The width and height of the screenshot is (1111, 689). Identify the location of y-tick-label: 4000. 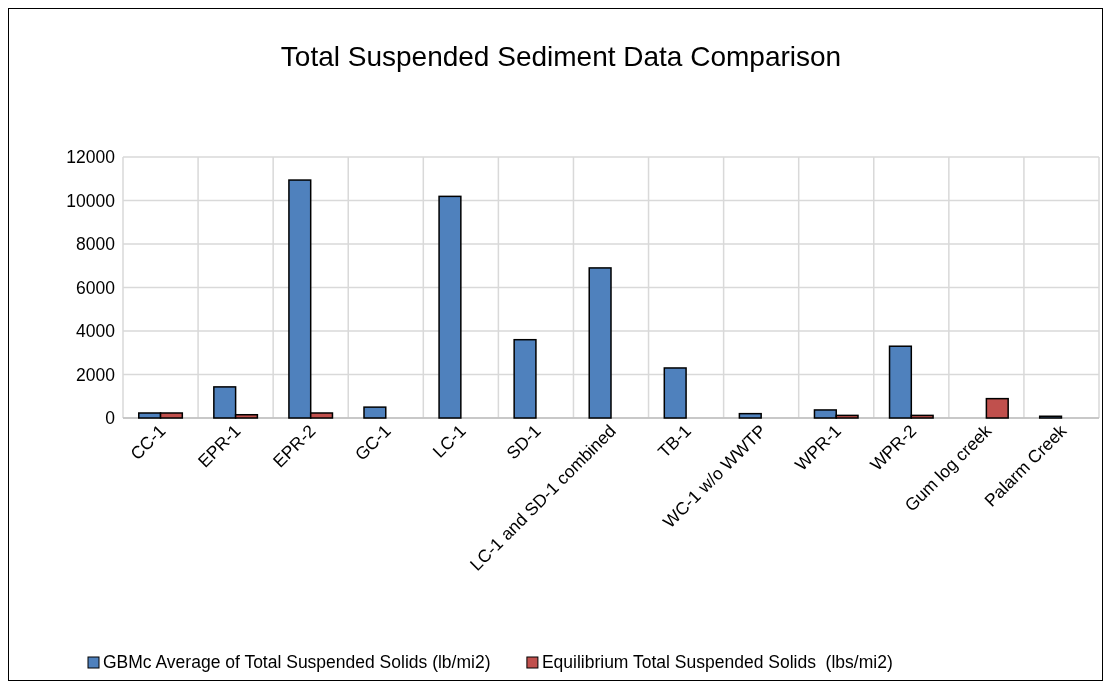
(96, 331).